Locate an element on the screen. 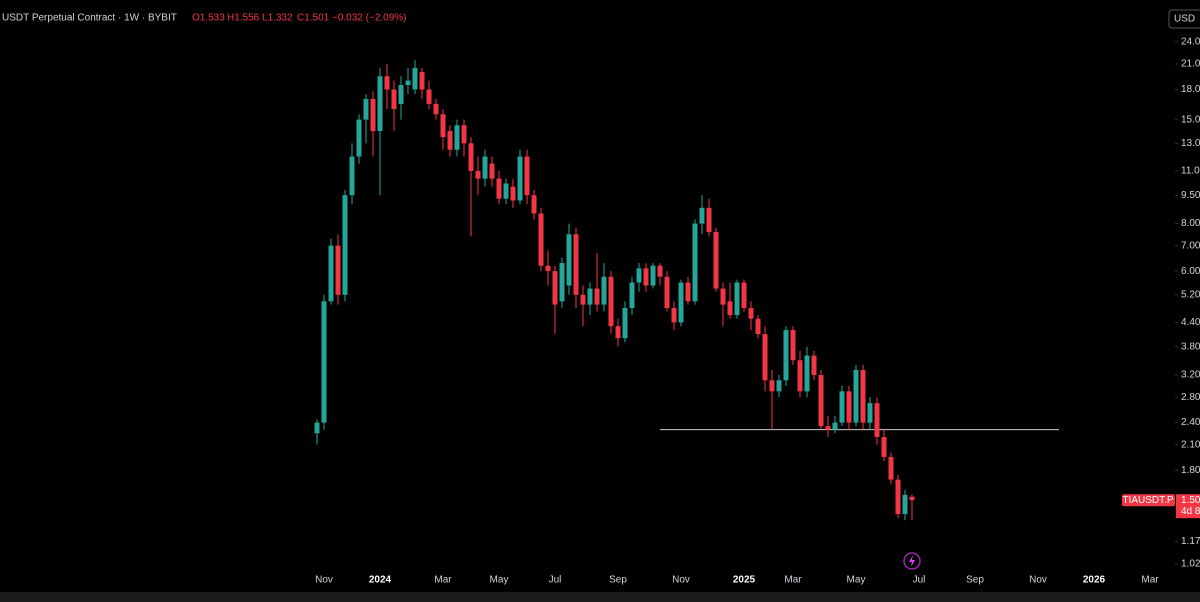  y-tick-label: 2.40 is located at coordinates (1190, 422).